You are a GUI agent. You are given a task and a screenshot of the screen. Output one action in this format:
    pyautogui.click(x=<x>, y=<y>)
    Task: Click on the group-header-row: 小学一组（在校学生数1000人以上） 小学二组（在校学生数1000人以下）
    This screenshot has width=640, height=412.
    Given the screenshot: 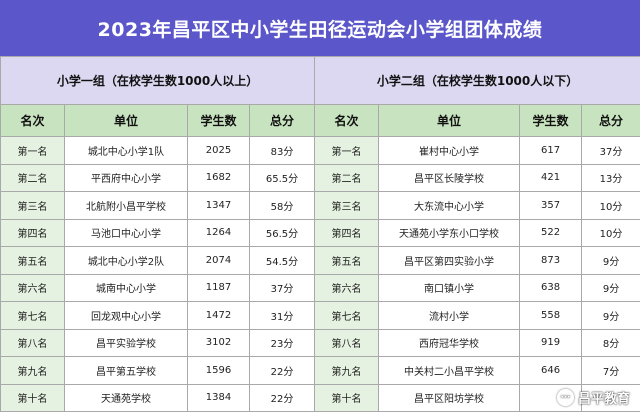 What is the action you would take?
    pyautogui.click(x=320, y=81)
    